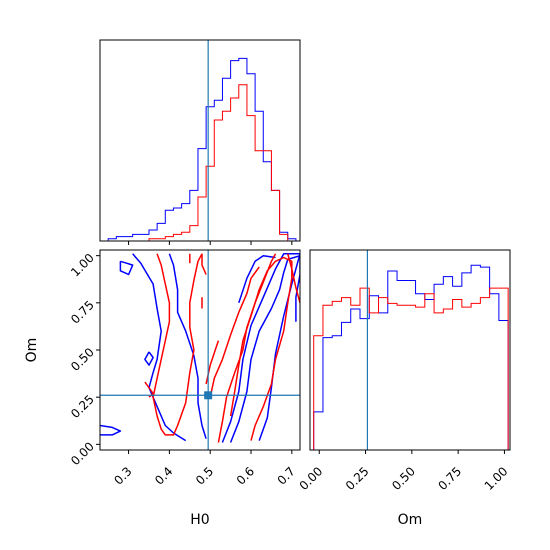  Describe the element at coordinates (410, 520) in the screenshot. I see `x-axis-label-om: Om` at that location.